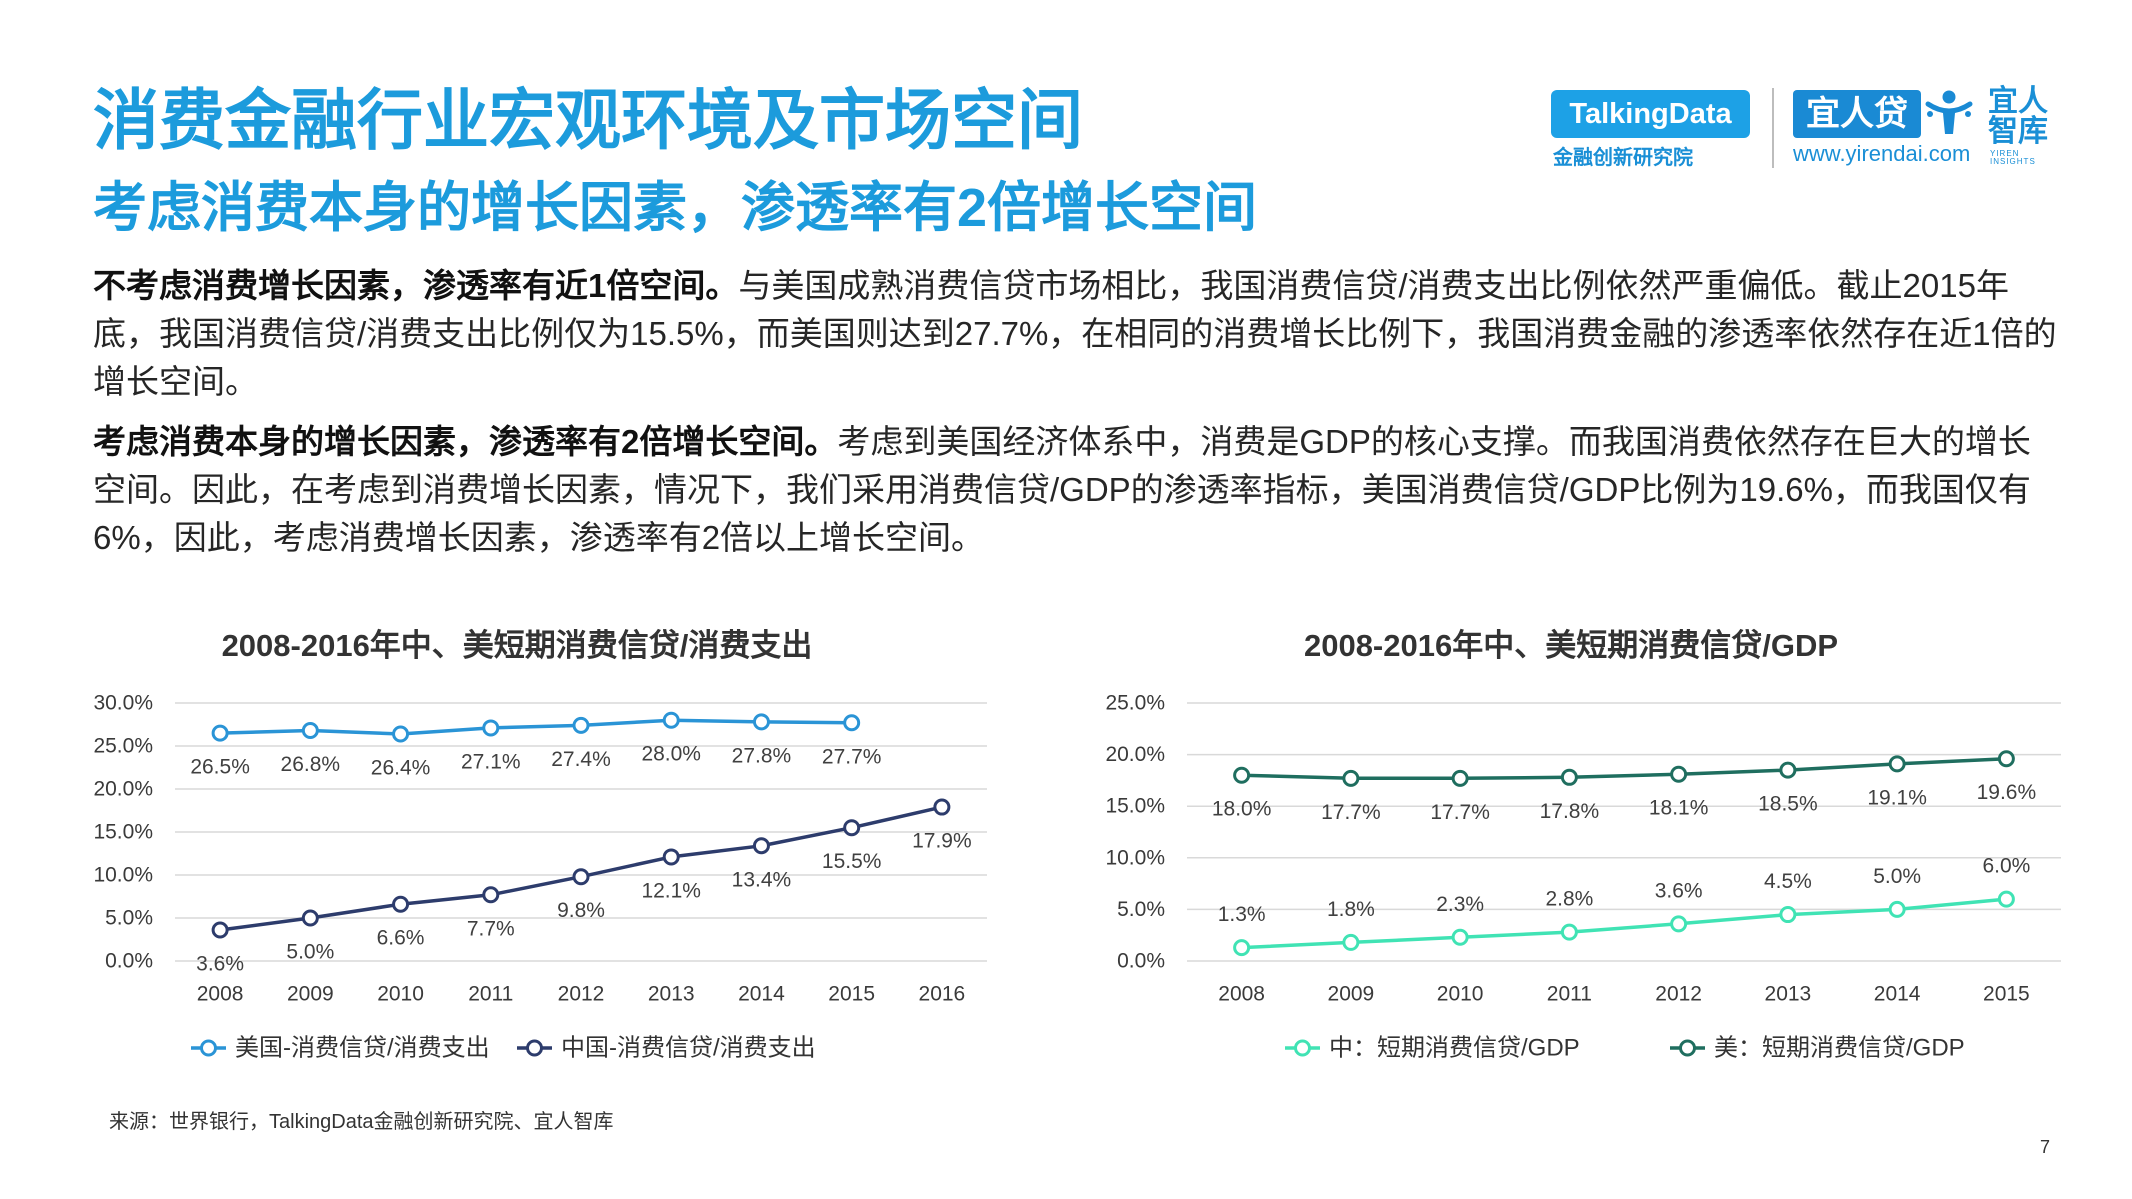 The height and width of the screenshot is (1199, 2132). I want to click on talkingdata-logo: TalkingData, so click(1650, 114).